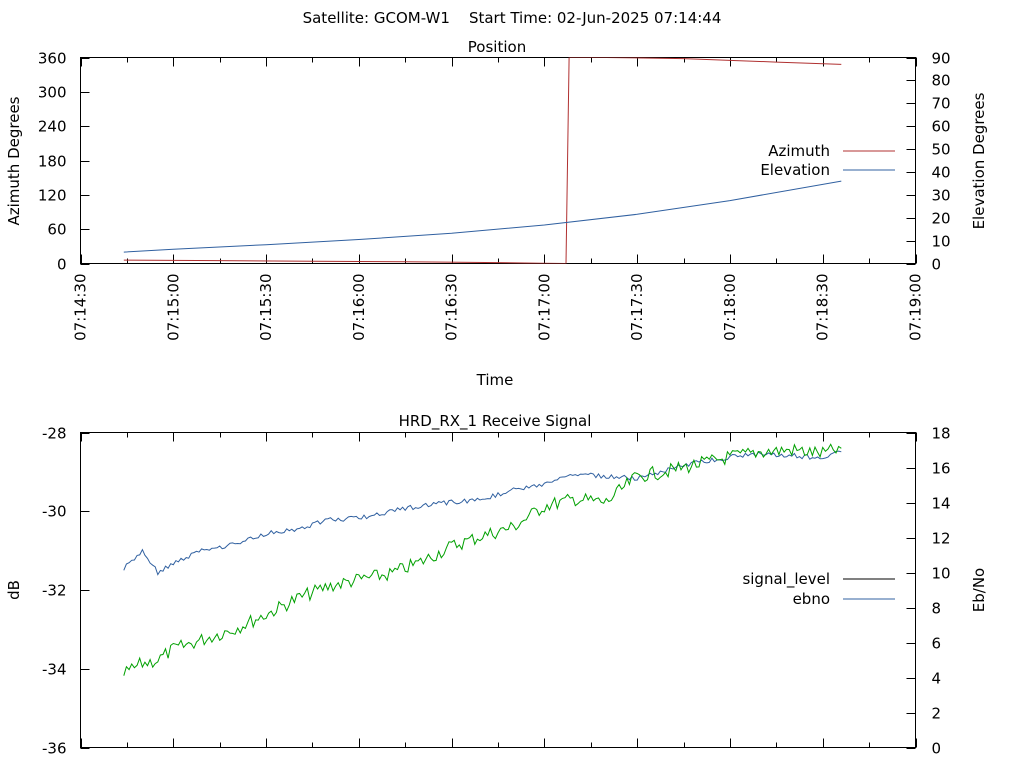 The height and width of the screenshot is (773, 1024). What do you see at coordinates (811, 599) in the screenshot?
I see `legend-label-ebno: ebno` at bounding box center [811, 599].